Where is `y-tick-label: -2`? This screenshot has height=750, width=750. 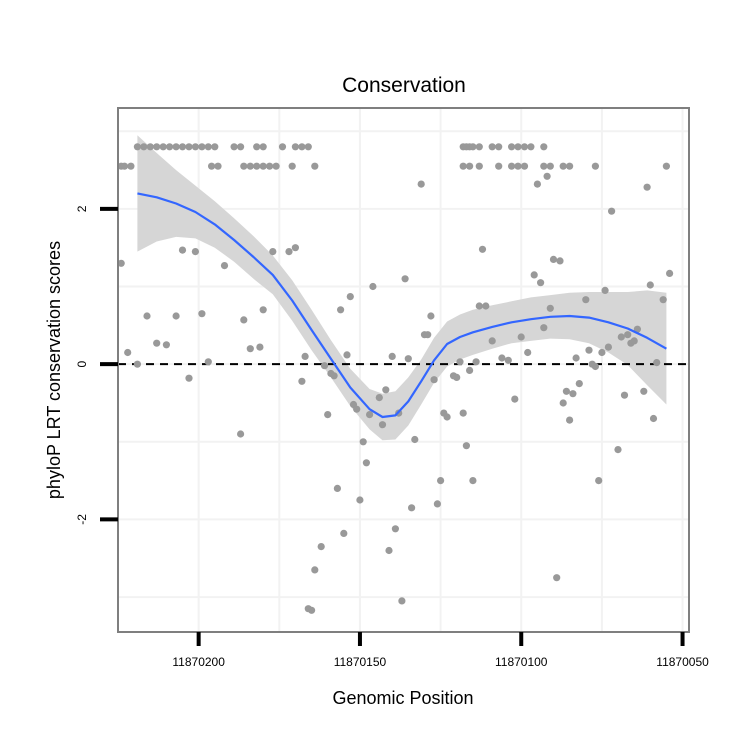
y-tick-label: -2 is located at coordinates (82, 519).